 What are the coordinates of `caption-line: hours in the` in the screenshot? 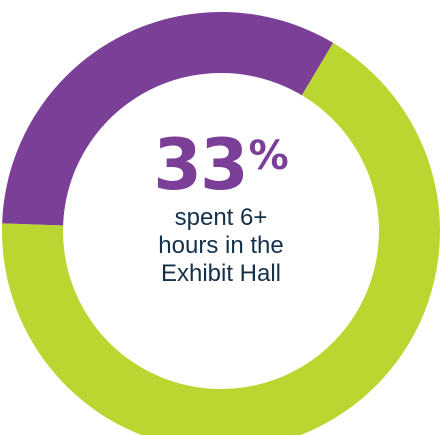 It's located at (221, 245).